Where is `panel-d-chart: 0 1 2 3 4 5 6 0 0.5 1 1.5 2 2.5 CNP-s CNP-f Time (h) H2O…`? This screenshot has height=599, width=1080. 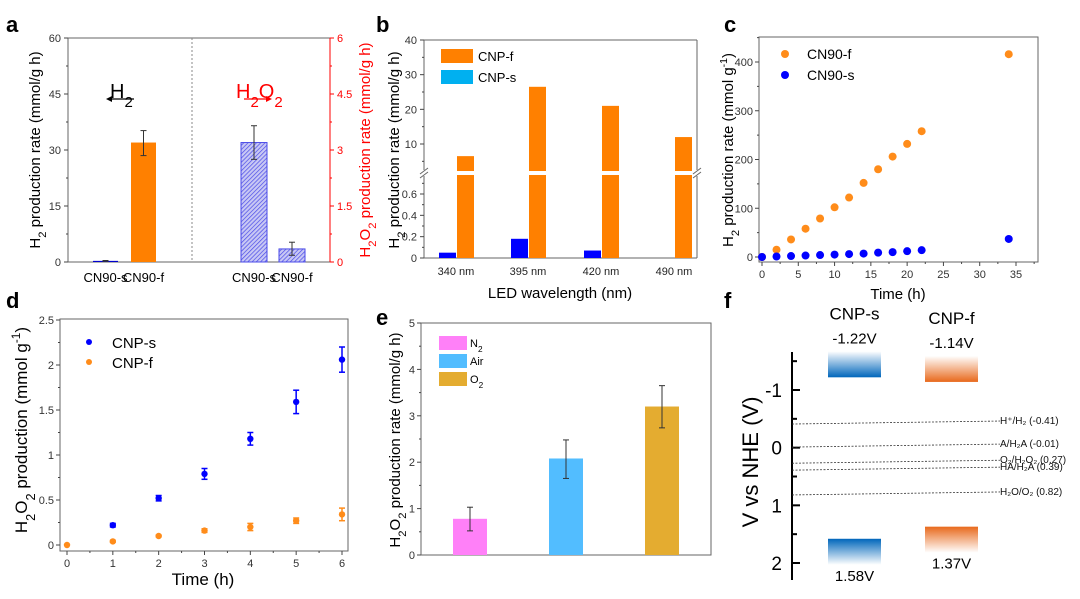
panel-d-chart: 0 1 2 3 4 5 6 0 0.5 1 1.5 2 2.5 CNP-s CNP-f Time (h) H2O… is located at coordinates (179, 452).